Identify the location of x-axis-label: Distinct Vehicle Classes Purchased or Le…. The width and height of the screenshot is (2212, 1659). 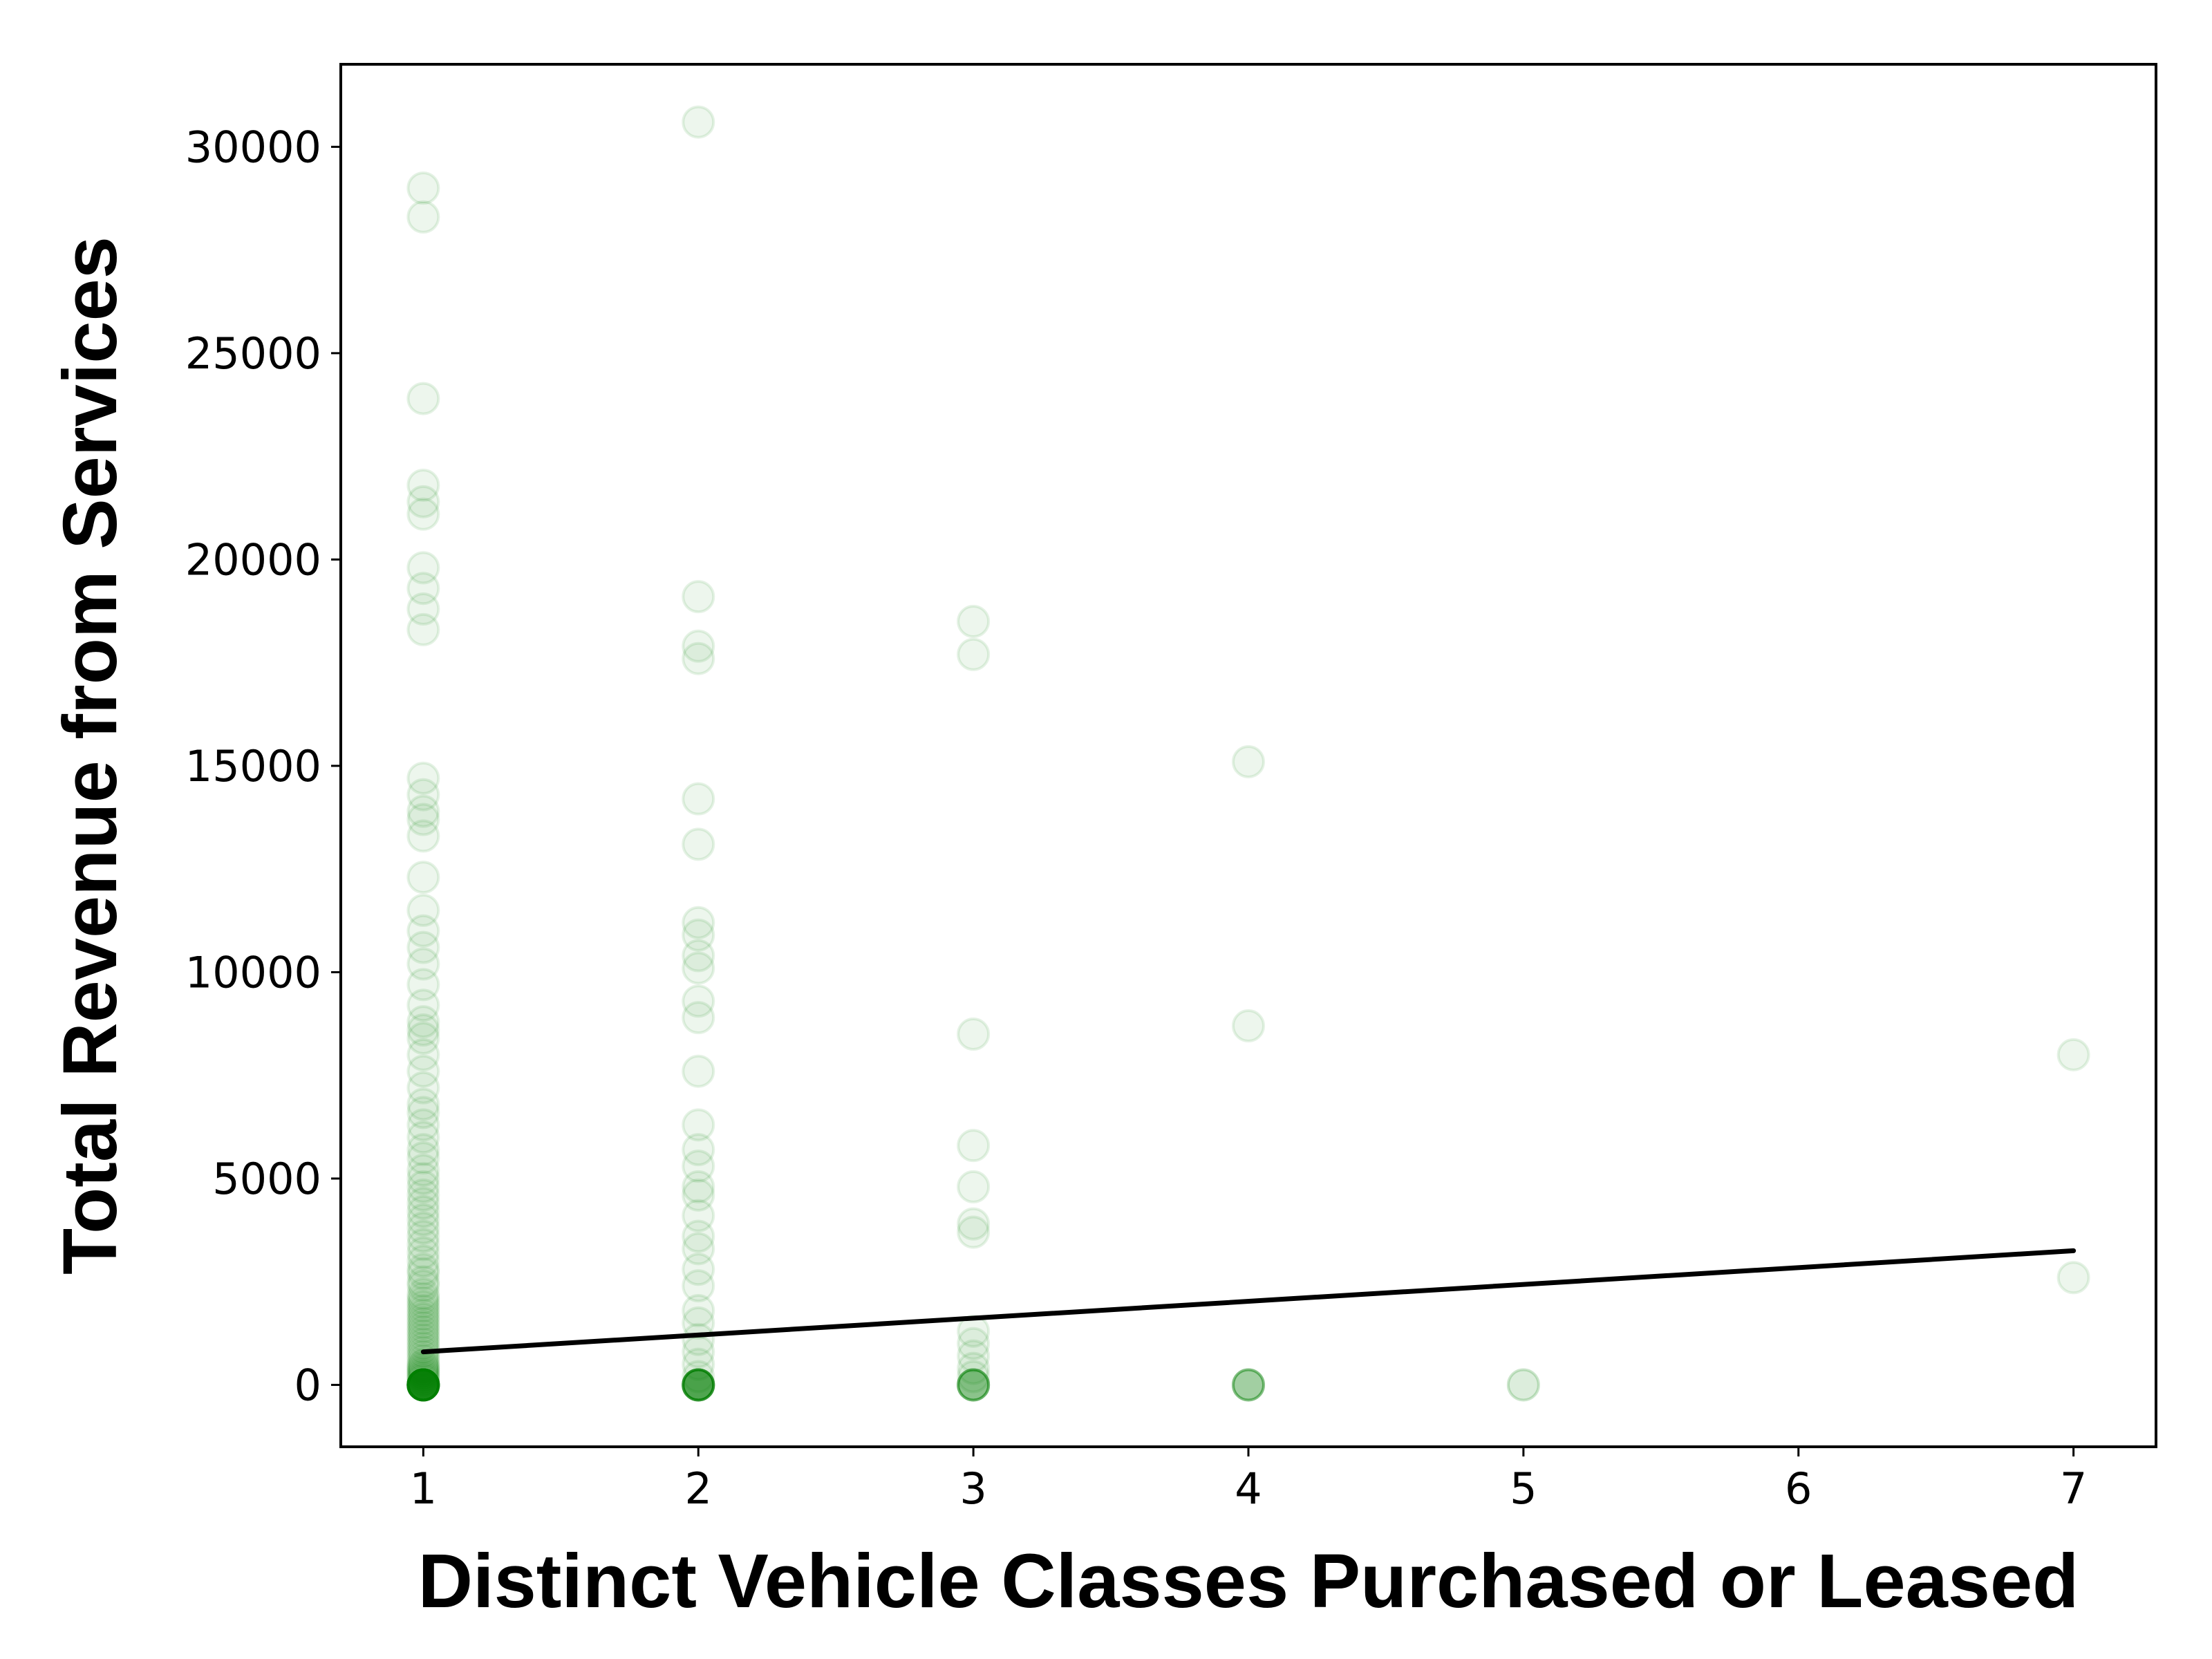
(1248, 1582).